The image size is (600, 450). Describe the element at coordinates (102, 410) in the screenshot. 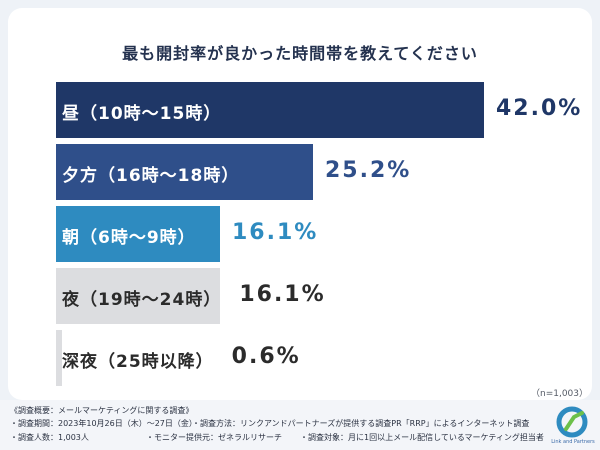

I see `survey-heading: 《調査概要：メールマーケティングに関する調査》` at that location.